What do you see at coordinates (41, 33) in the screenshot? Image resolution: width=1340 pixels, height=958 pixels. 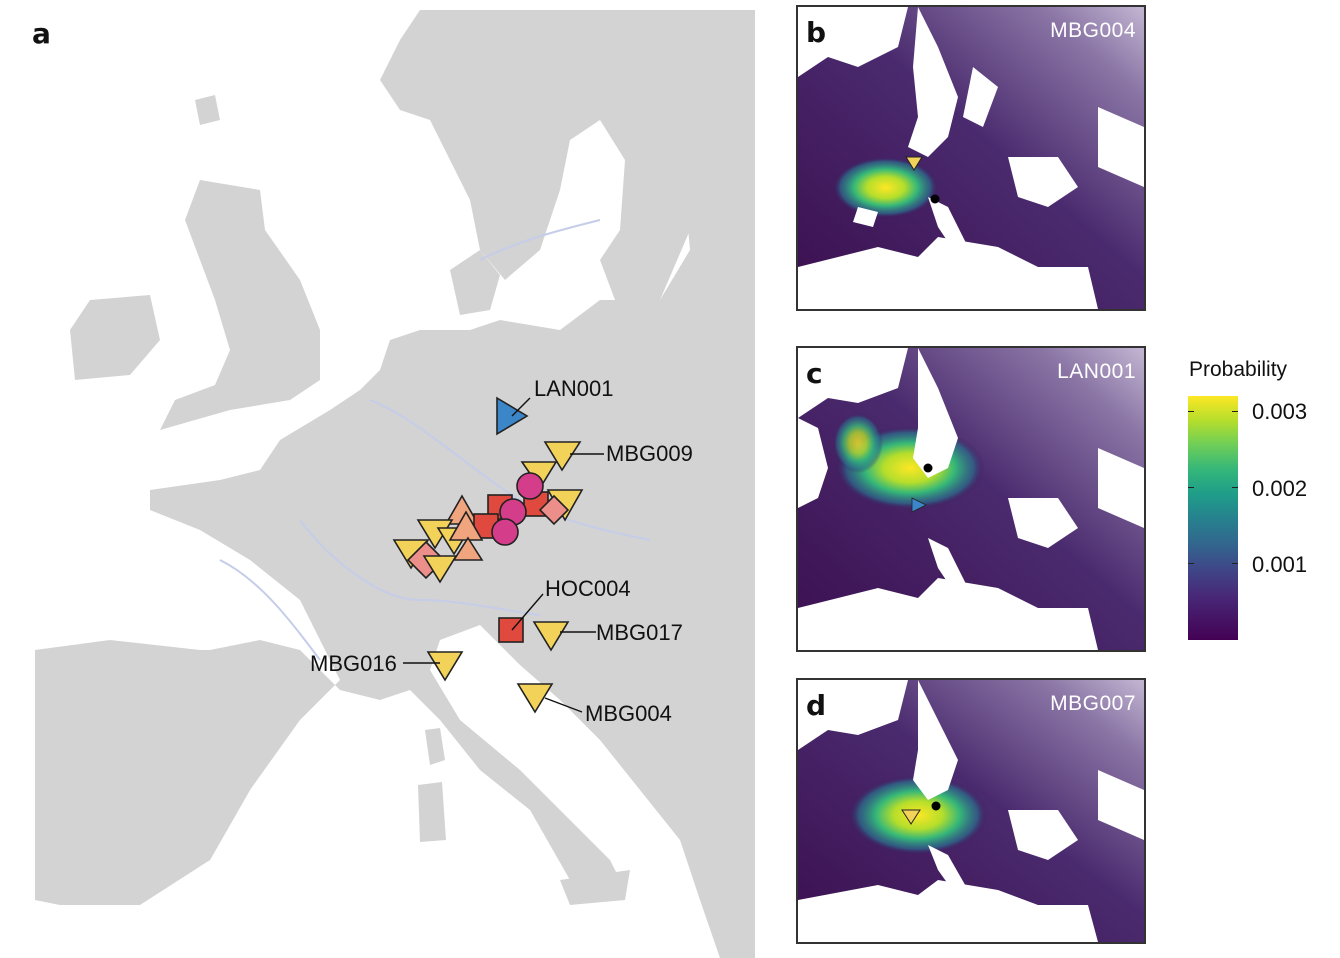 I see `panel-a-letter: a` at bounding box center [41, 33].